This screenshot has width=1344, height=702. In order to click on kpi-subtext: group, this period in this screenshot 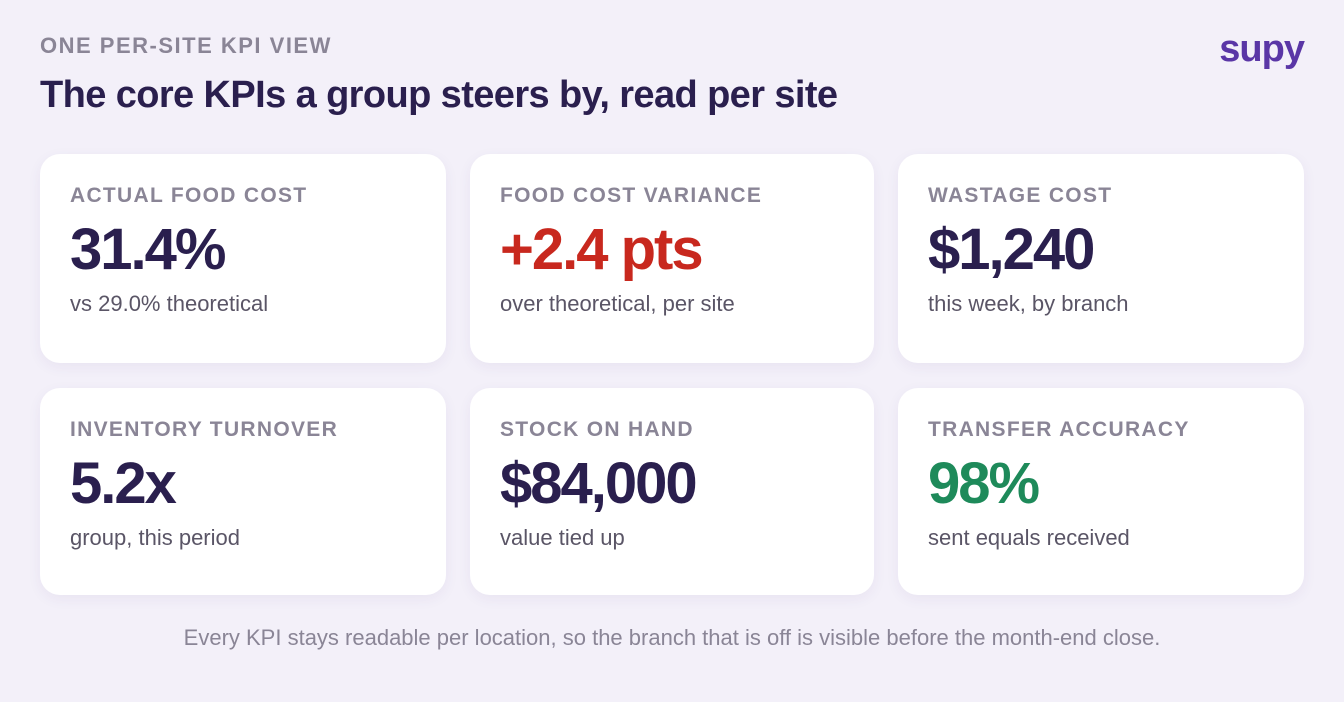, I will do `click(155, 537)`.